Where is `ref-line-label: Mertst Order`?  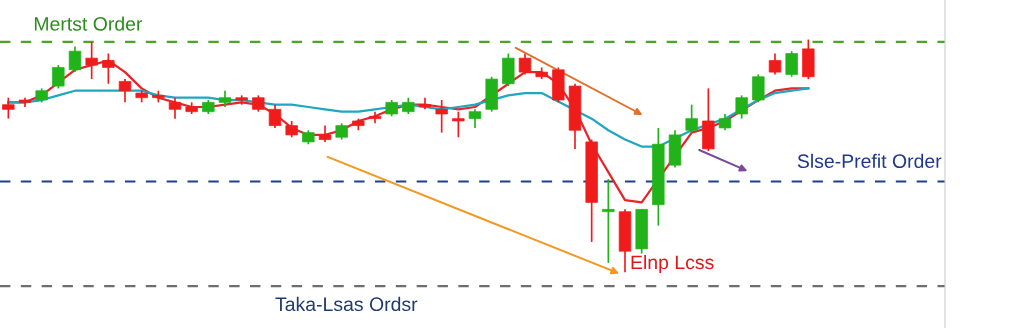
ref-line-label: Mertst Order is located at coordinates (88, 23).